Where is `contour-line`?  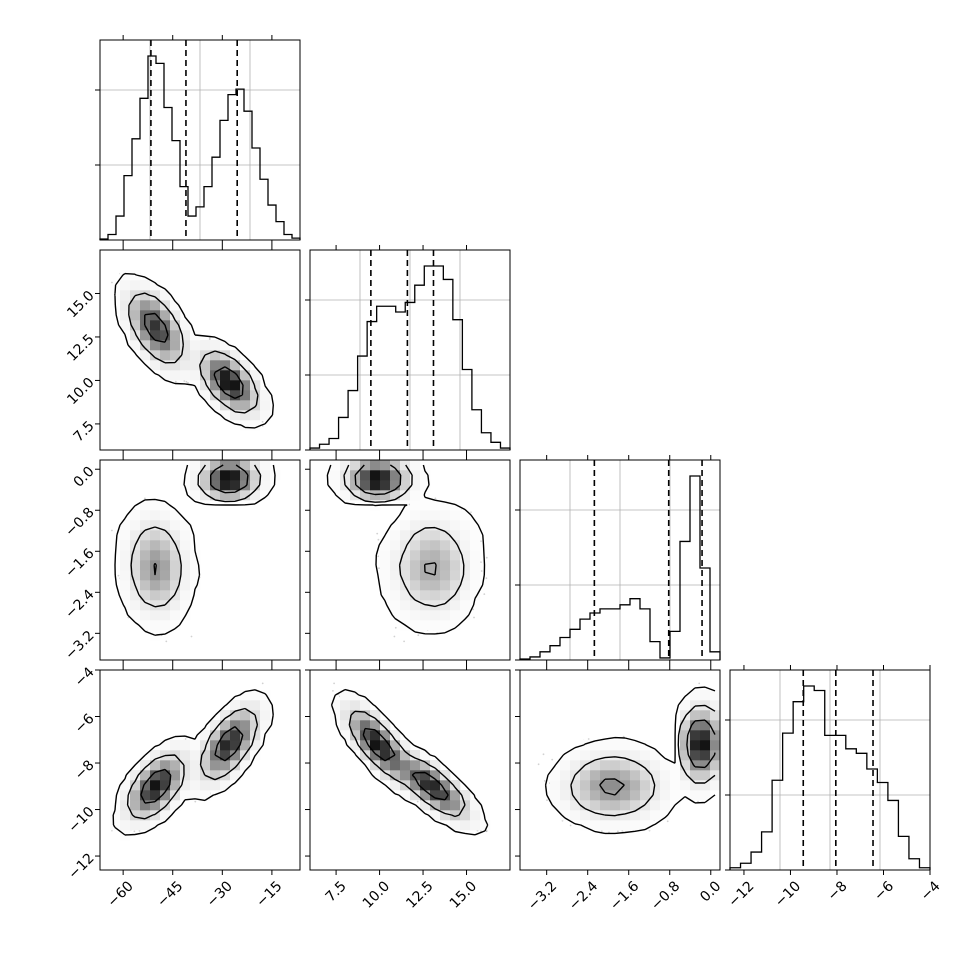 contour-line is located at coordinates (194, 350).